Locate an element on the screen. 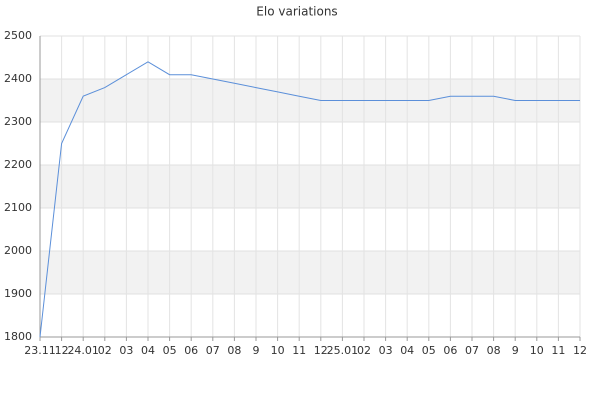  chart-title: Elo variations is located at coordinates (296, 12).